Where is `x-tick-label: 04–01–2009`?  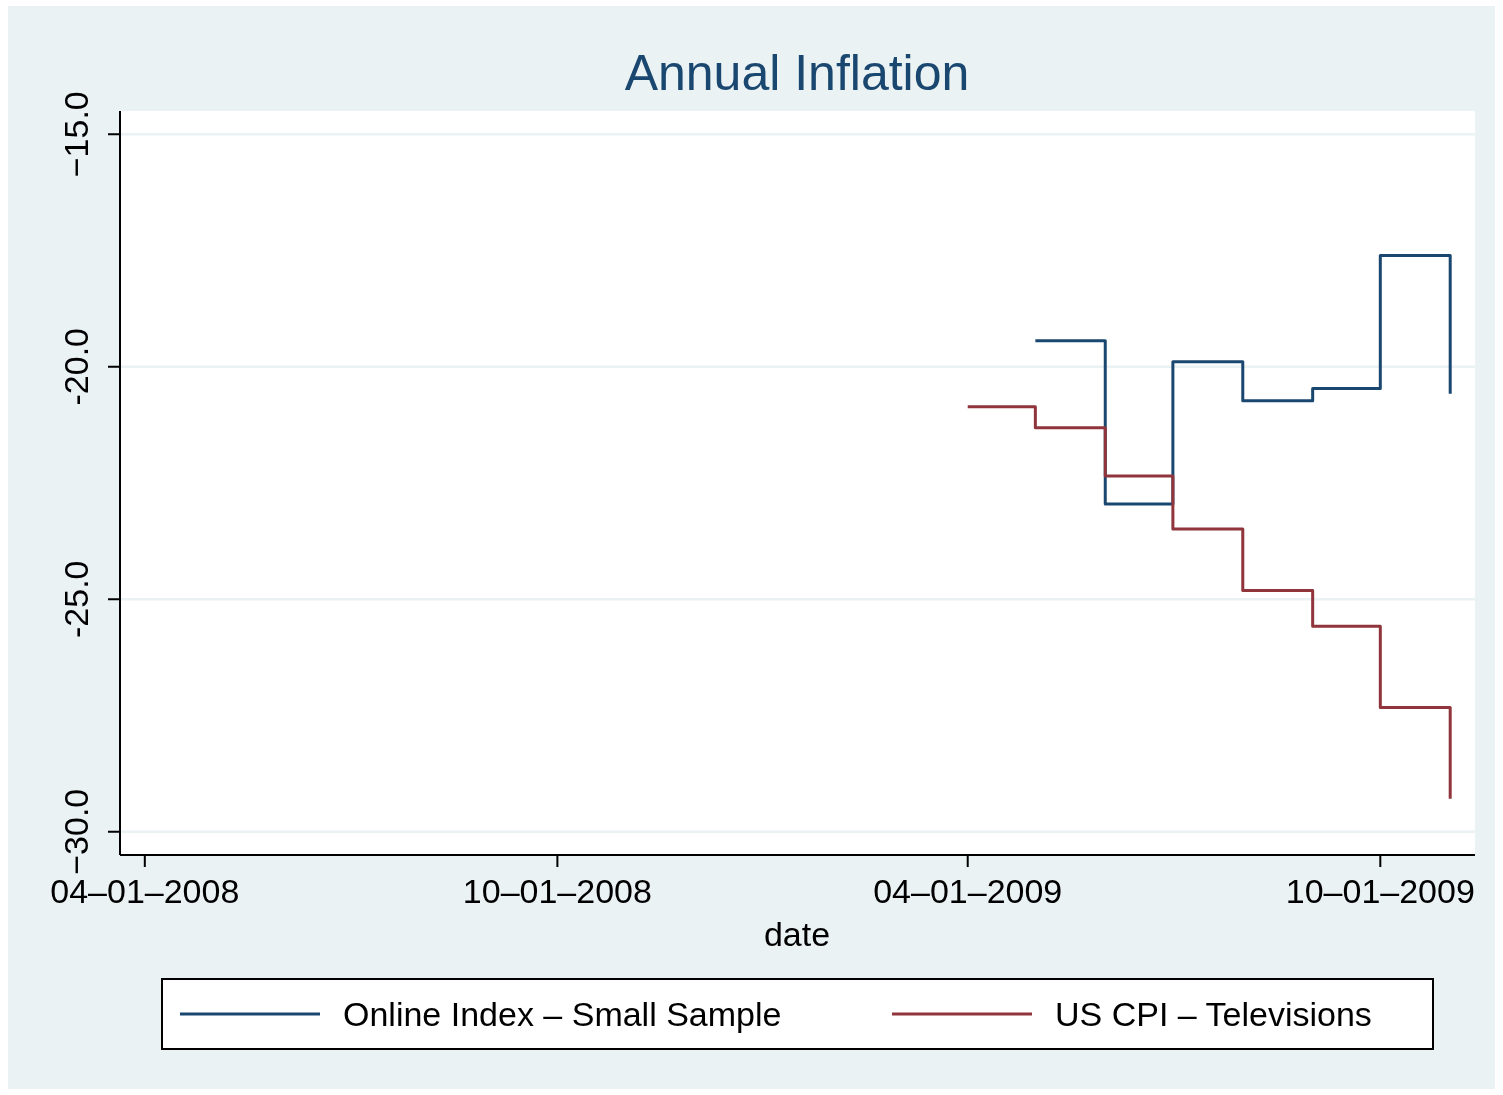
x-tick-label: 04–01–2009 is located at coordinates (968, 891).